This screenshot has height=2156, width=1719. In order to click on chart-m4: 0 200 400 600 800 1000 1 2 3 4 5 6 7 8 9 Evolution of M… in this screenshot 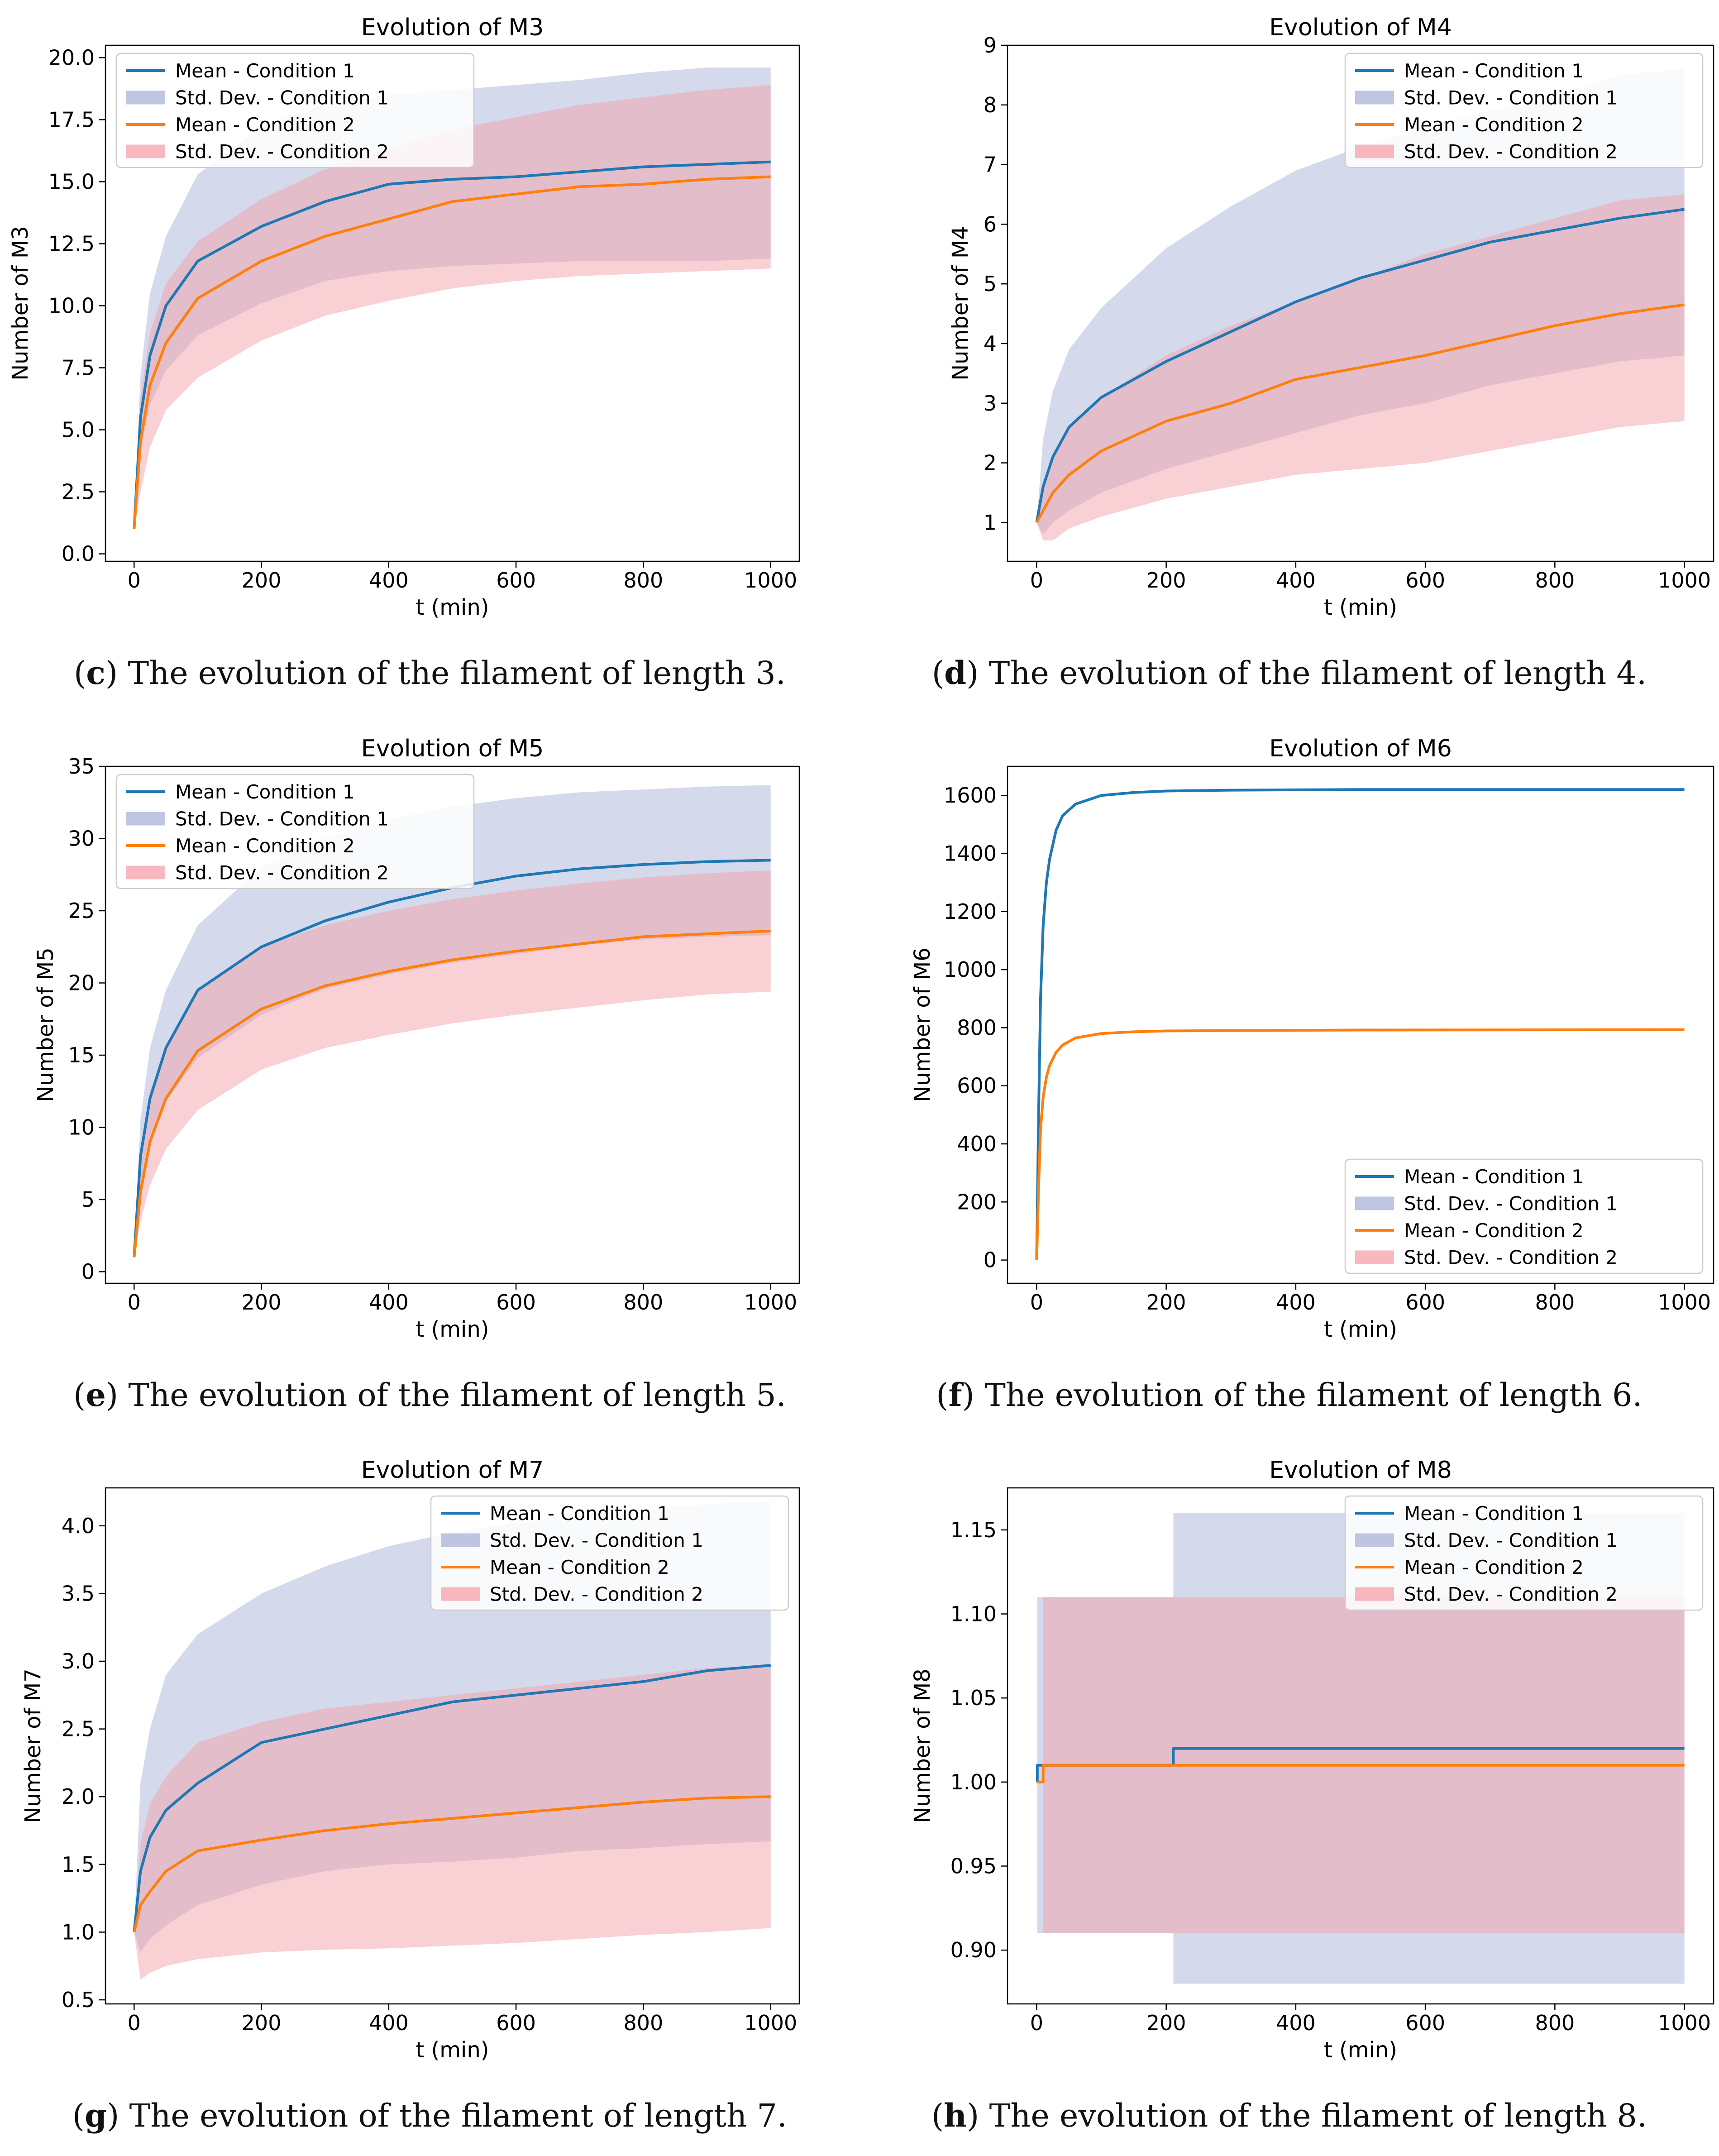, I will do `click(1331, 317)`.